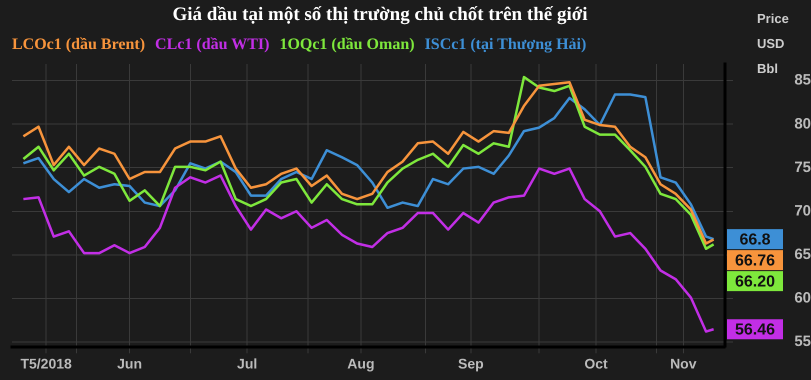 The image size is (811, 380). Describe the element at coordinates (79, 44) in the screenshot. I see `text: LCOc1 (dầu Brent)` at that location.